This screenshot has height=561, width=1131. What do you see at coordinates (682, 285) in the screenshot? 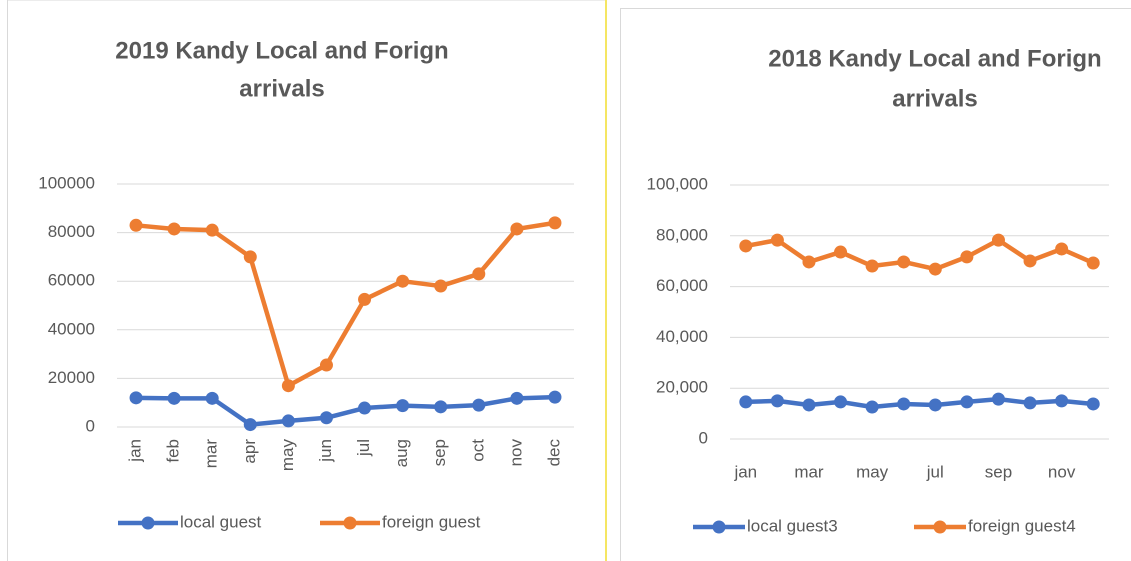
I see `y-tick-label: 60,000` at bounding box center [682, 285].